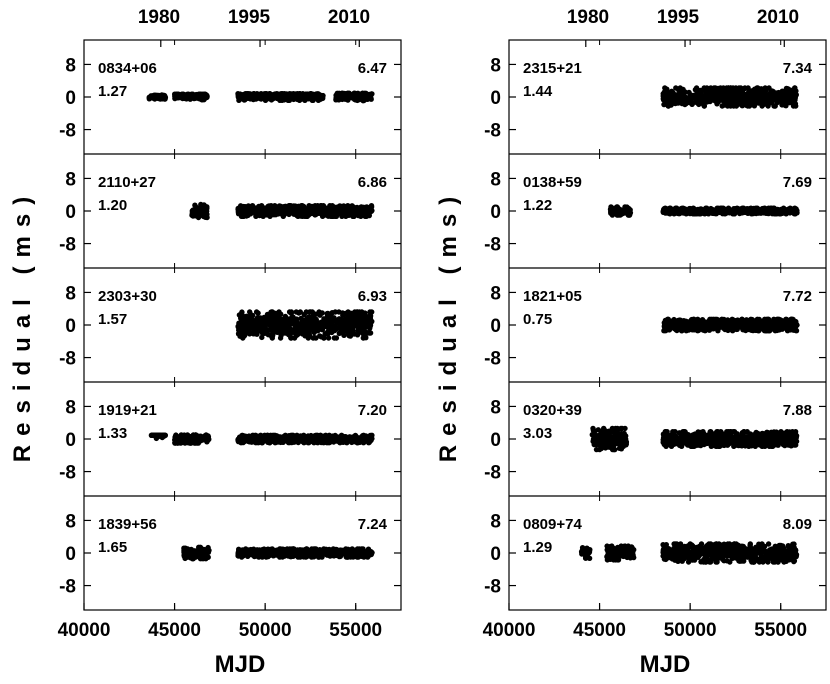 The height and width of the screenshot is (684, 830). Describe the element at coordinates (349, 17) in the screenshot. I see `left-year-label: 2010` at that location.